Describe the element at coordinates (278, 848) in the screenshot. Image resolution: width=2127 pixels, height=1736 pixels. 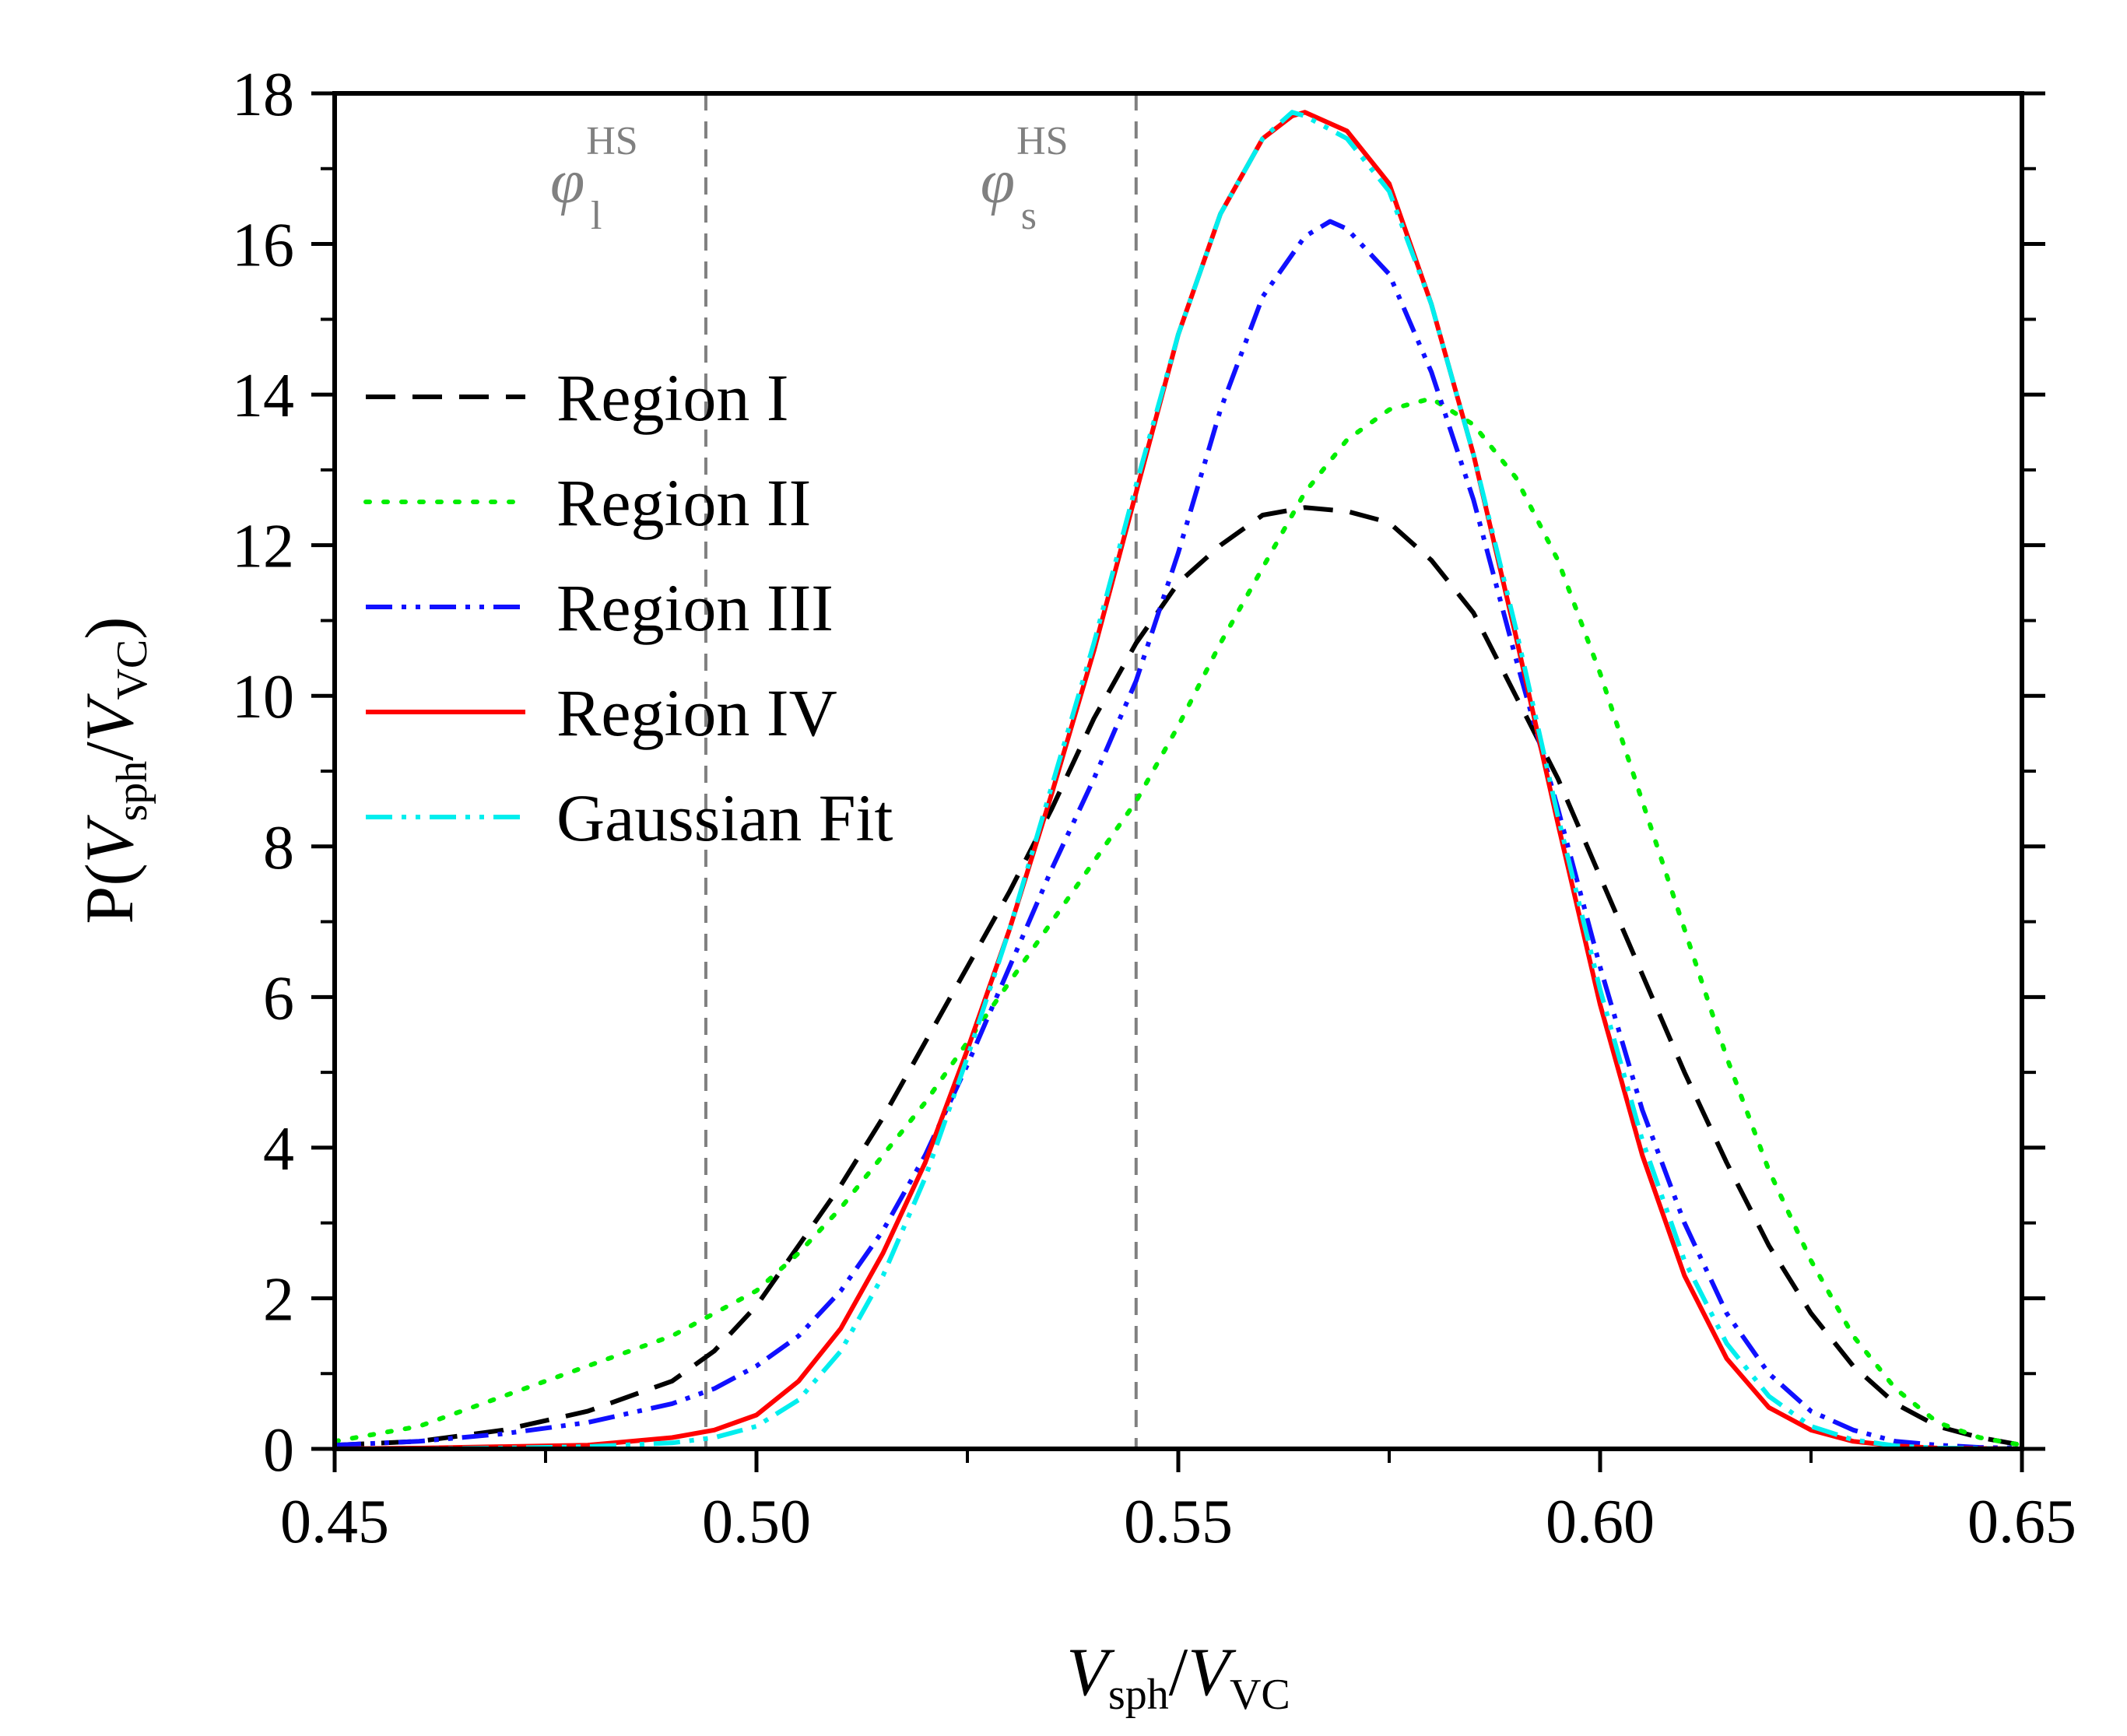
I see `y-tick-label: 8` at that location.